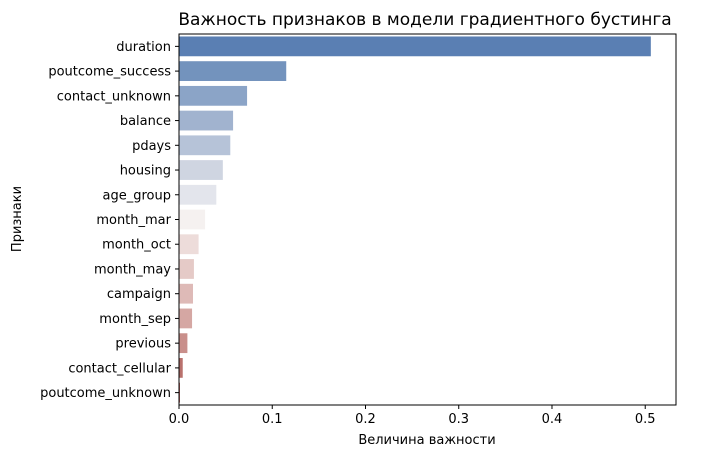 The width and height of the screenshot is (720, 460). Describe the element at coordinates (109, 72) in the screenshot. I see `y-tick-label: poutcome_success` at that location.